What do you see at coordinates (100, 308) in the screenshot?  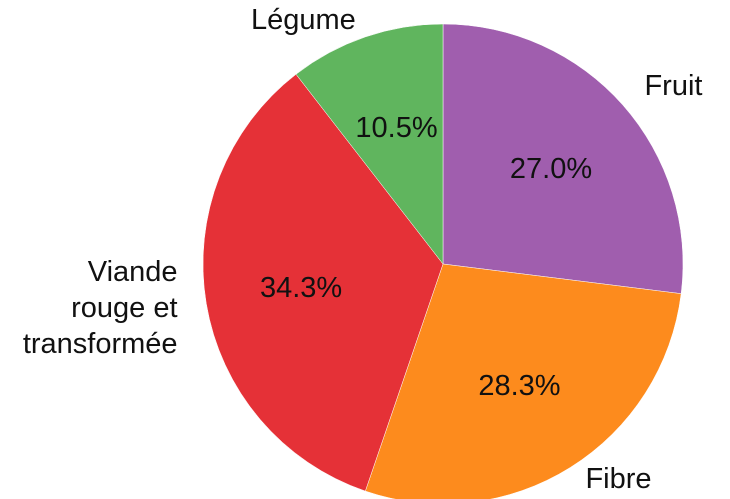 I see `slice-label: Viande rouge et transformée` at bounding box center [100, 308].